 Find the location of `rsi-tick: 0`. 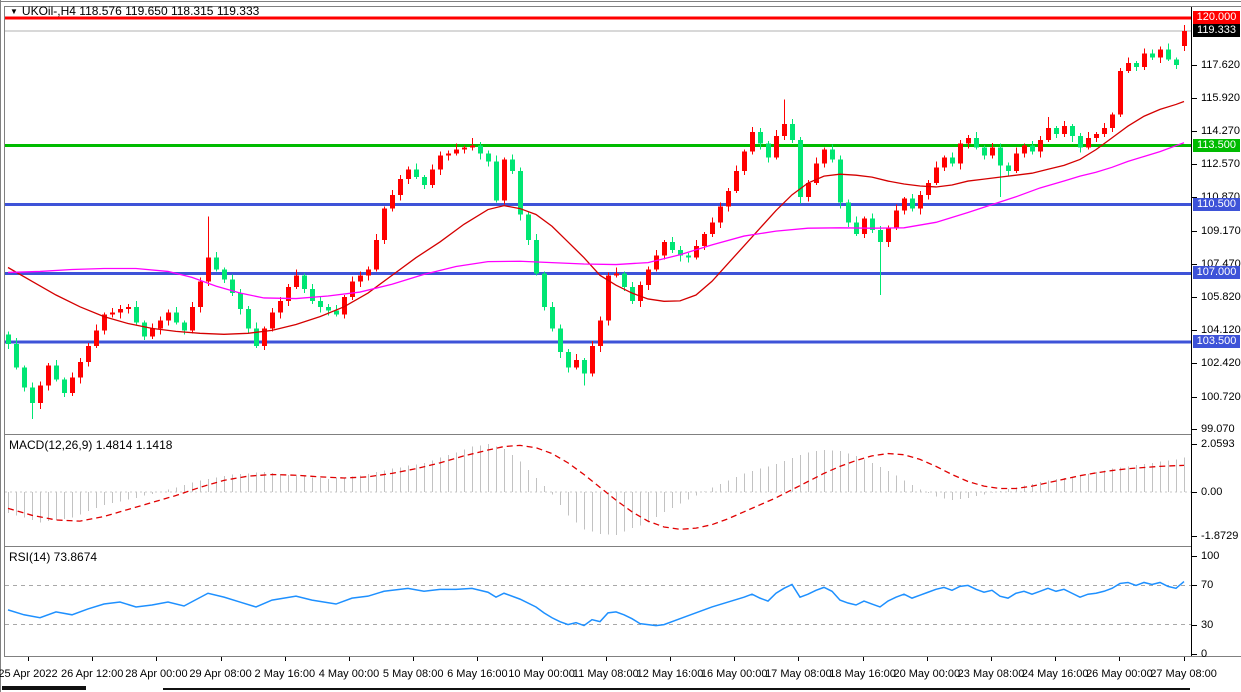

rsi-tick: 0 is located at coordinates (1204, 654).